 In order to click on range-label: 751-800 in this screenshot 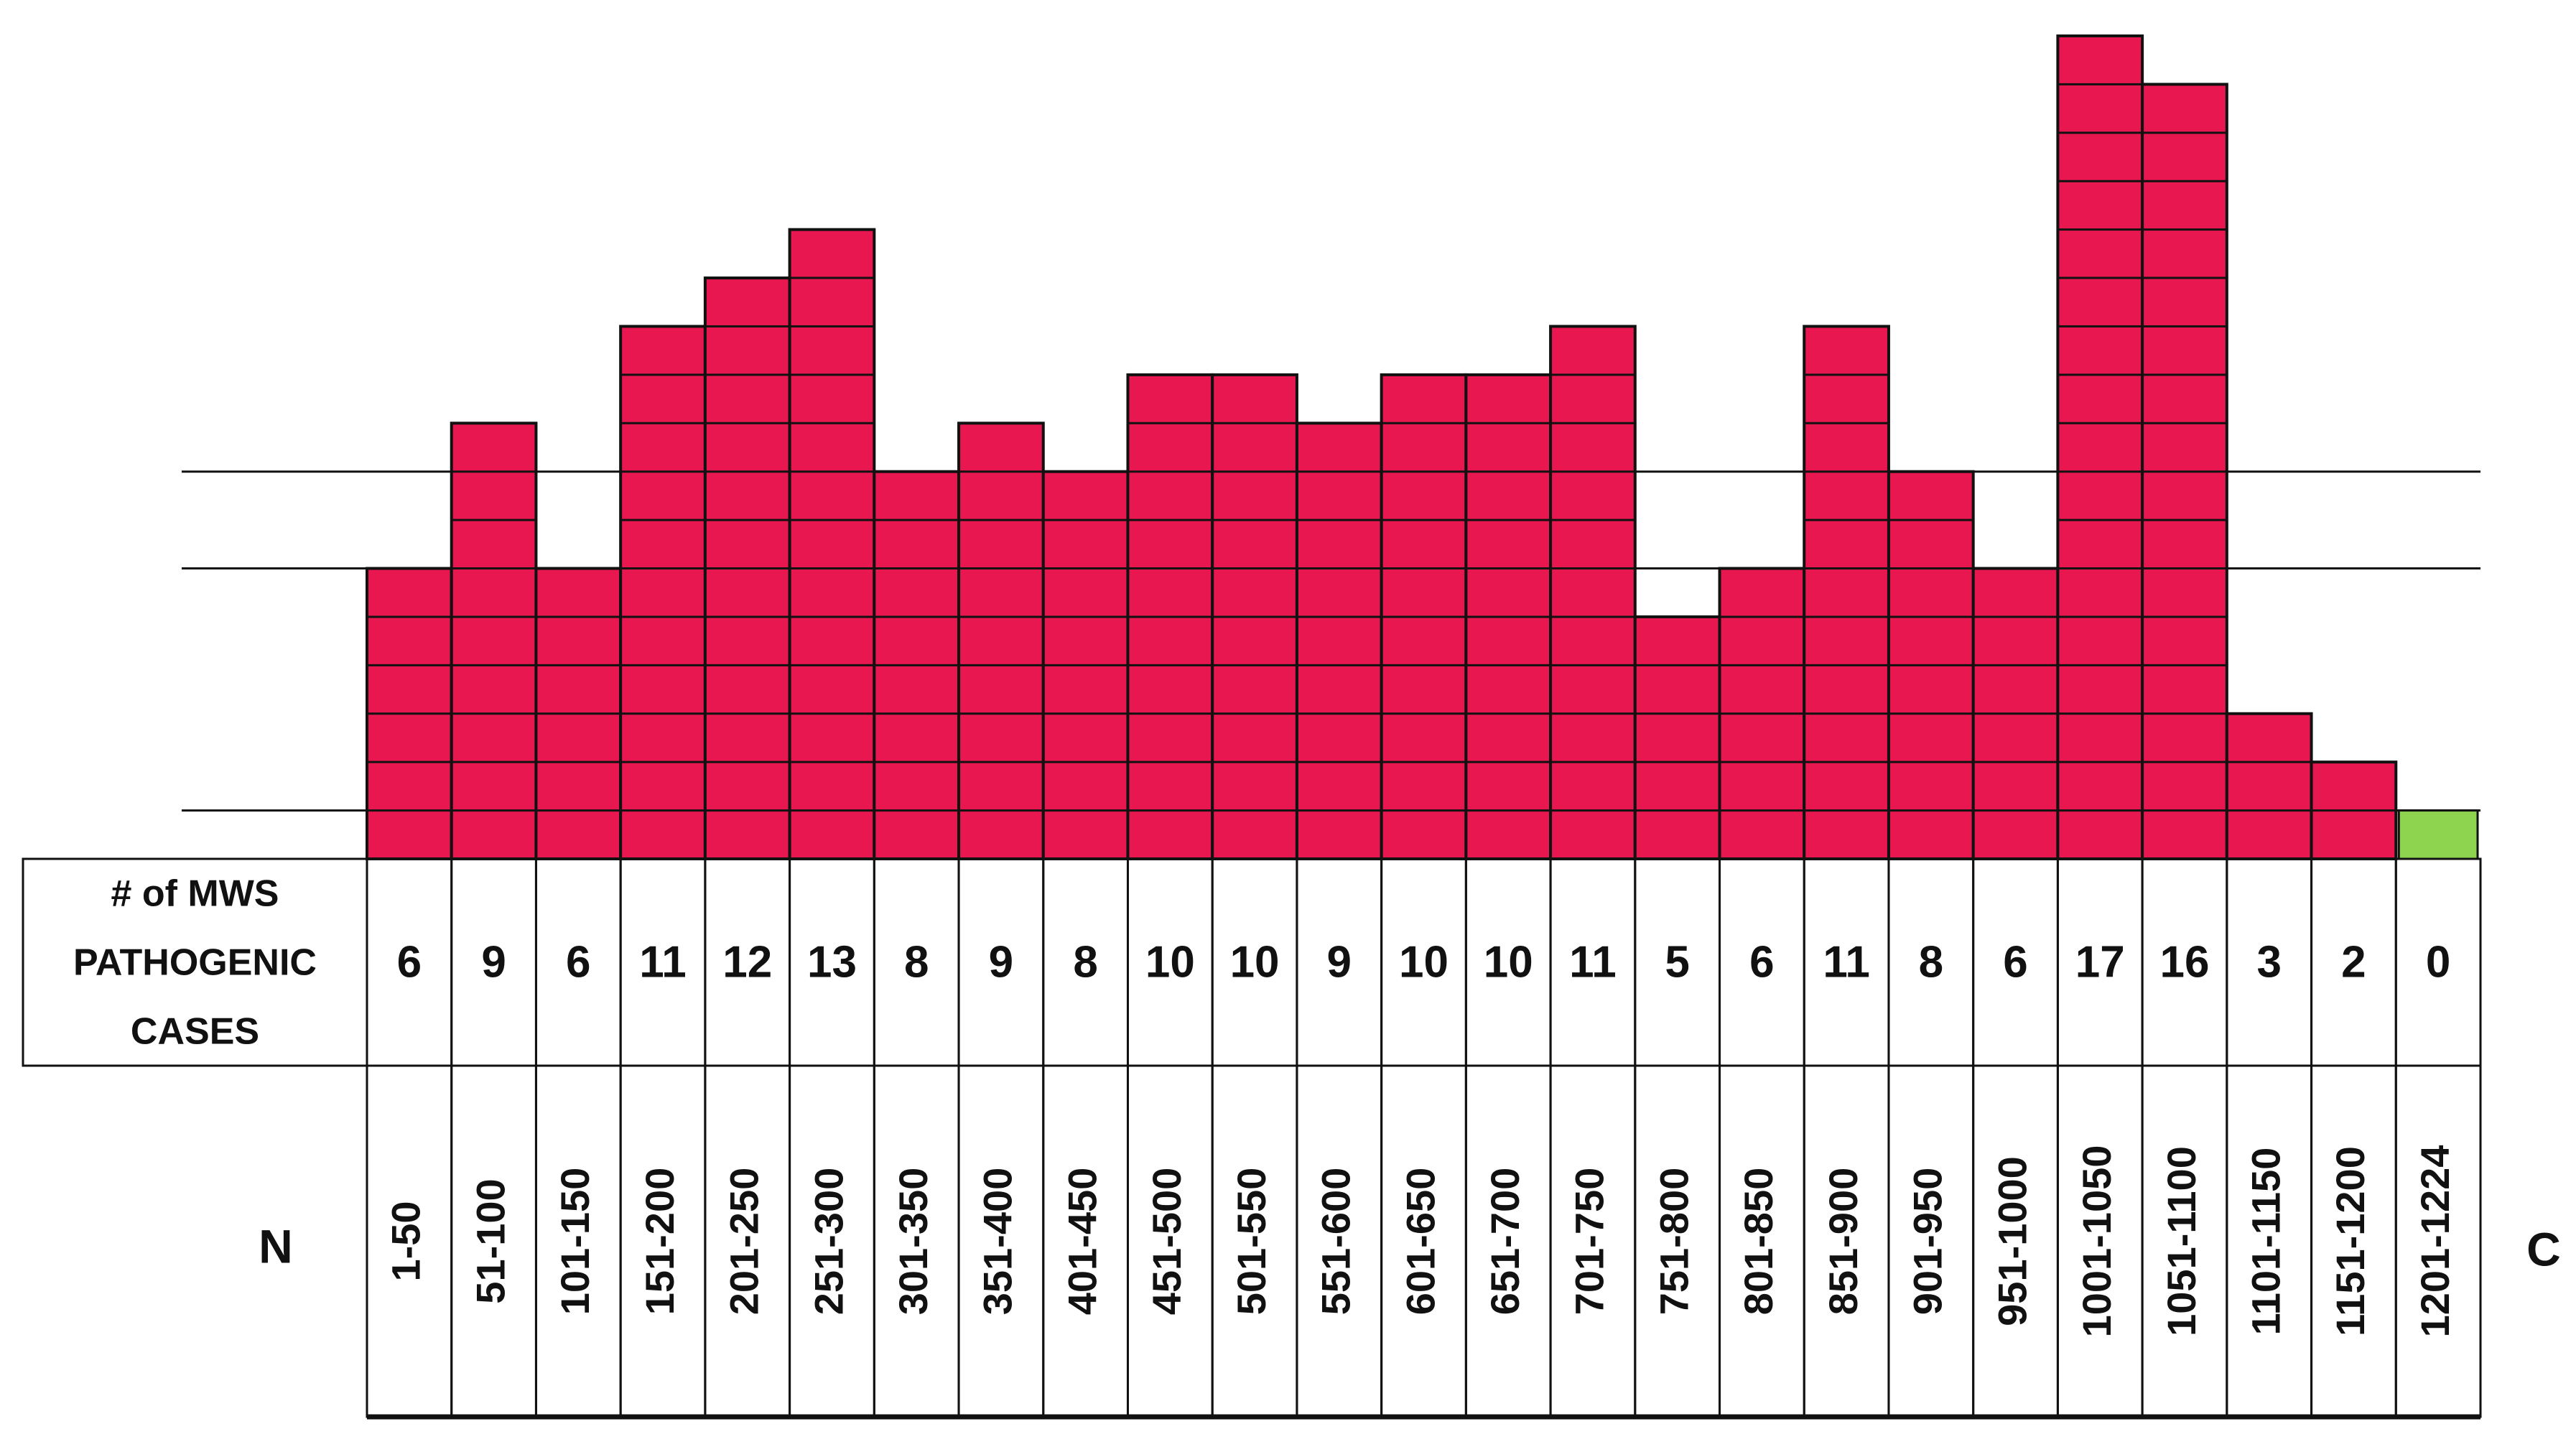, I will do `click(1673, 1242)`.